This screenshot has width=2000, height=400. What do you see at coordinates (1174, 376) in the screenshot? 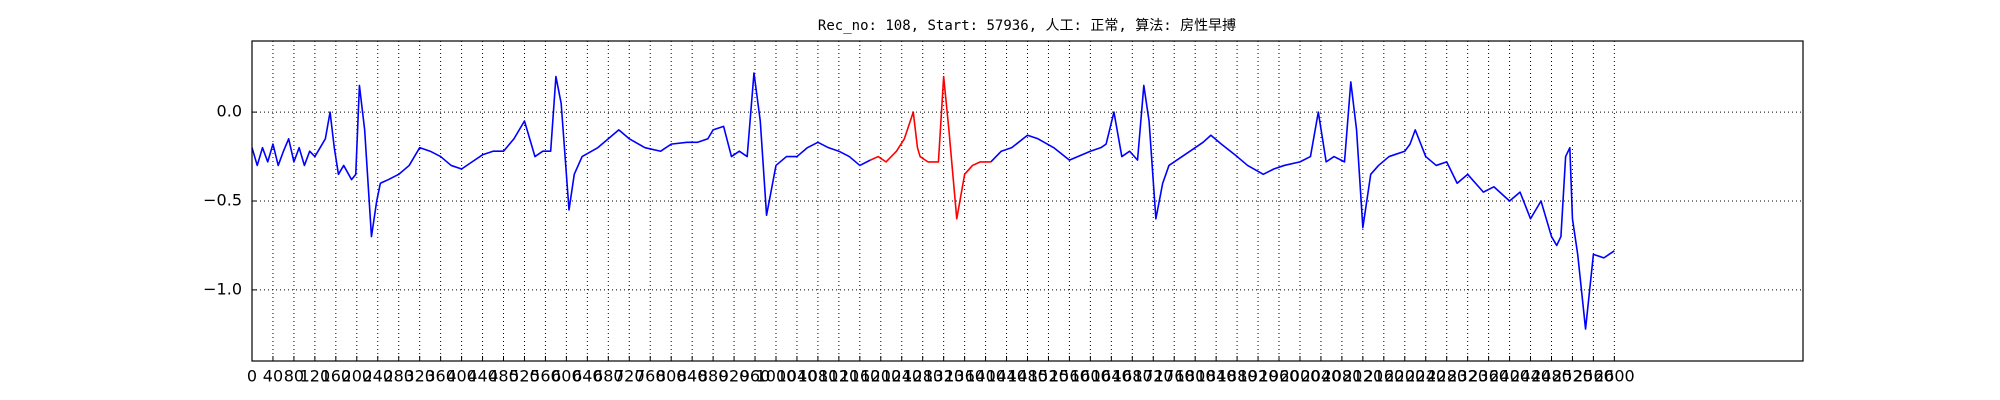
I see `x-tick-label: 1760` at bounding box center [1174, 376].